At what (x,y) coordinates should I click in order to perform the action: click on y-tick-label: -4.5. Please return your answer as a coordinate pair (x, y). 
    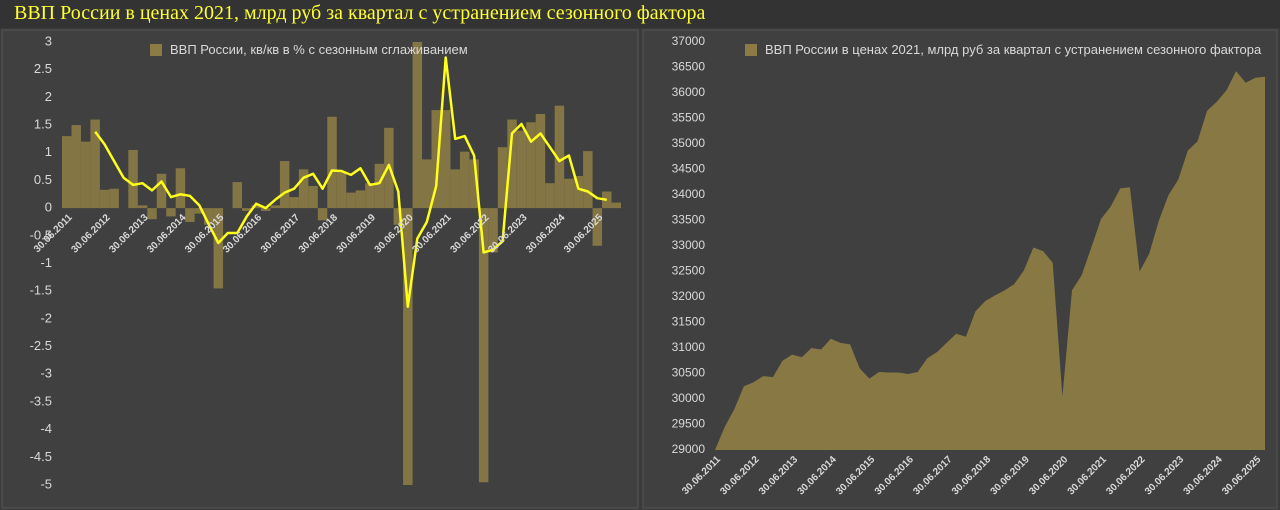
    Looking at the image, I should click on (41, 456).